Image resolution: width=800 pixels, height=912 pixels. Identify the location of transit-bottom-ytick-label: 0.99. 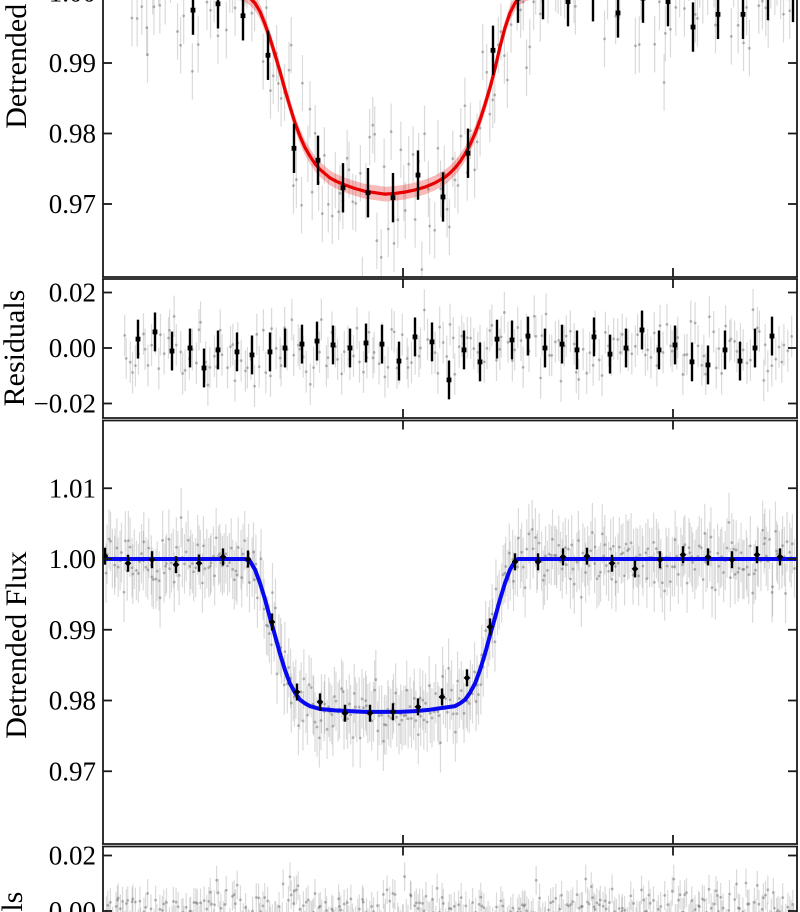
(72, 630).